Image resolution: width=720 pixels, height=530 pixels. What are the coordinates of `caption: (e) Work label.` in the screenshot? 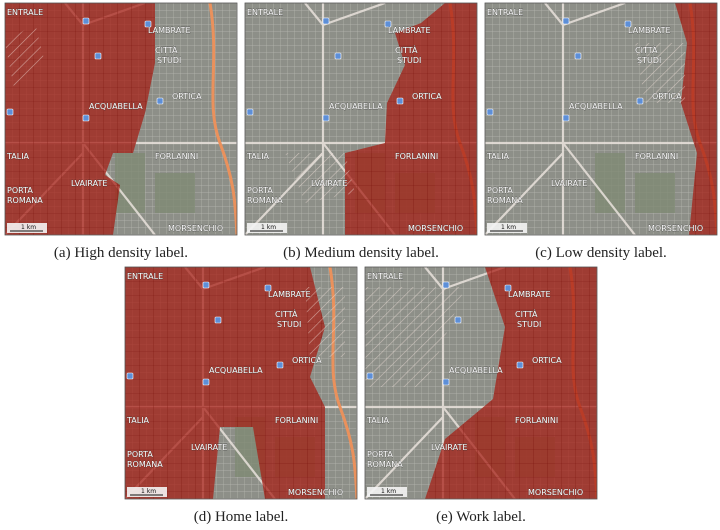 It's located at (481, 517).